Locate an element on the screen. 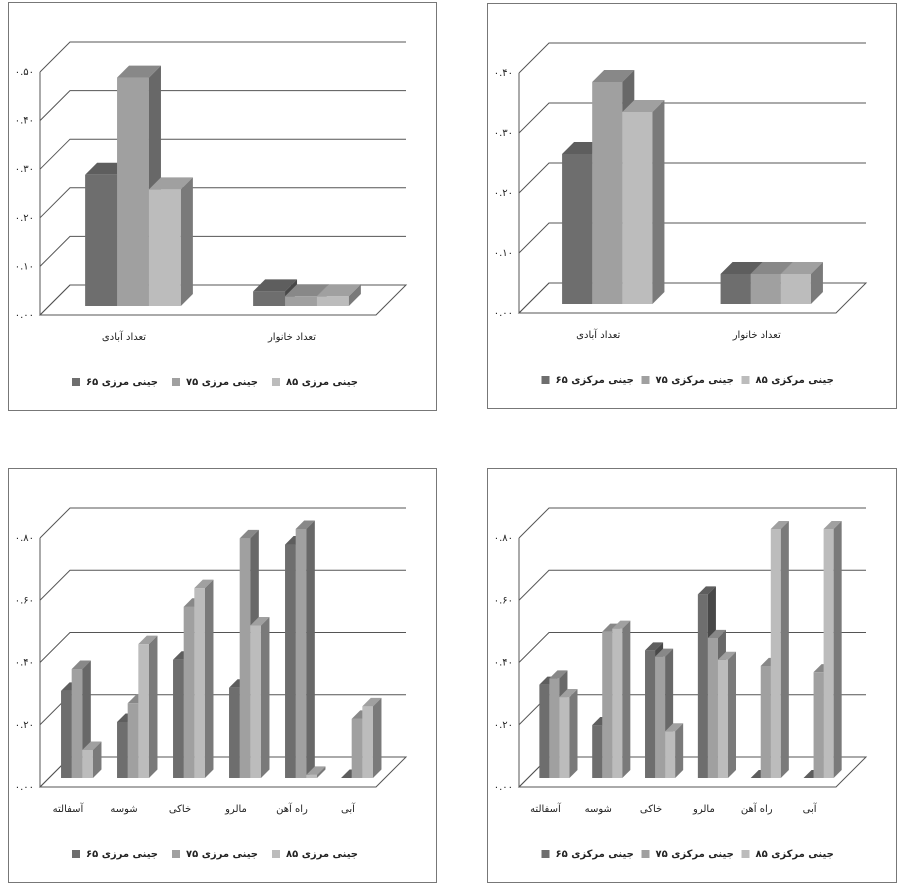 This screenshot has height=888, width=900. x-tick-label: مالرو is located at coordinates (703, 809).